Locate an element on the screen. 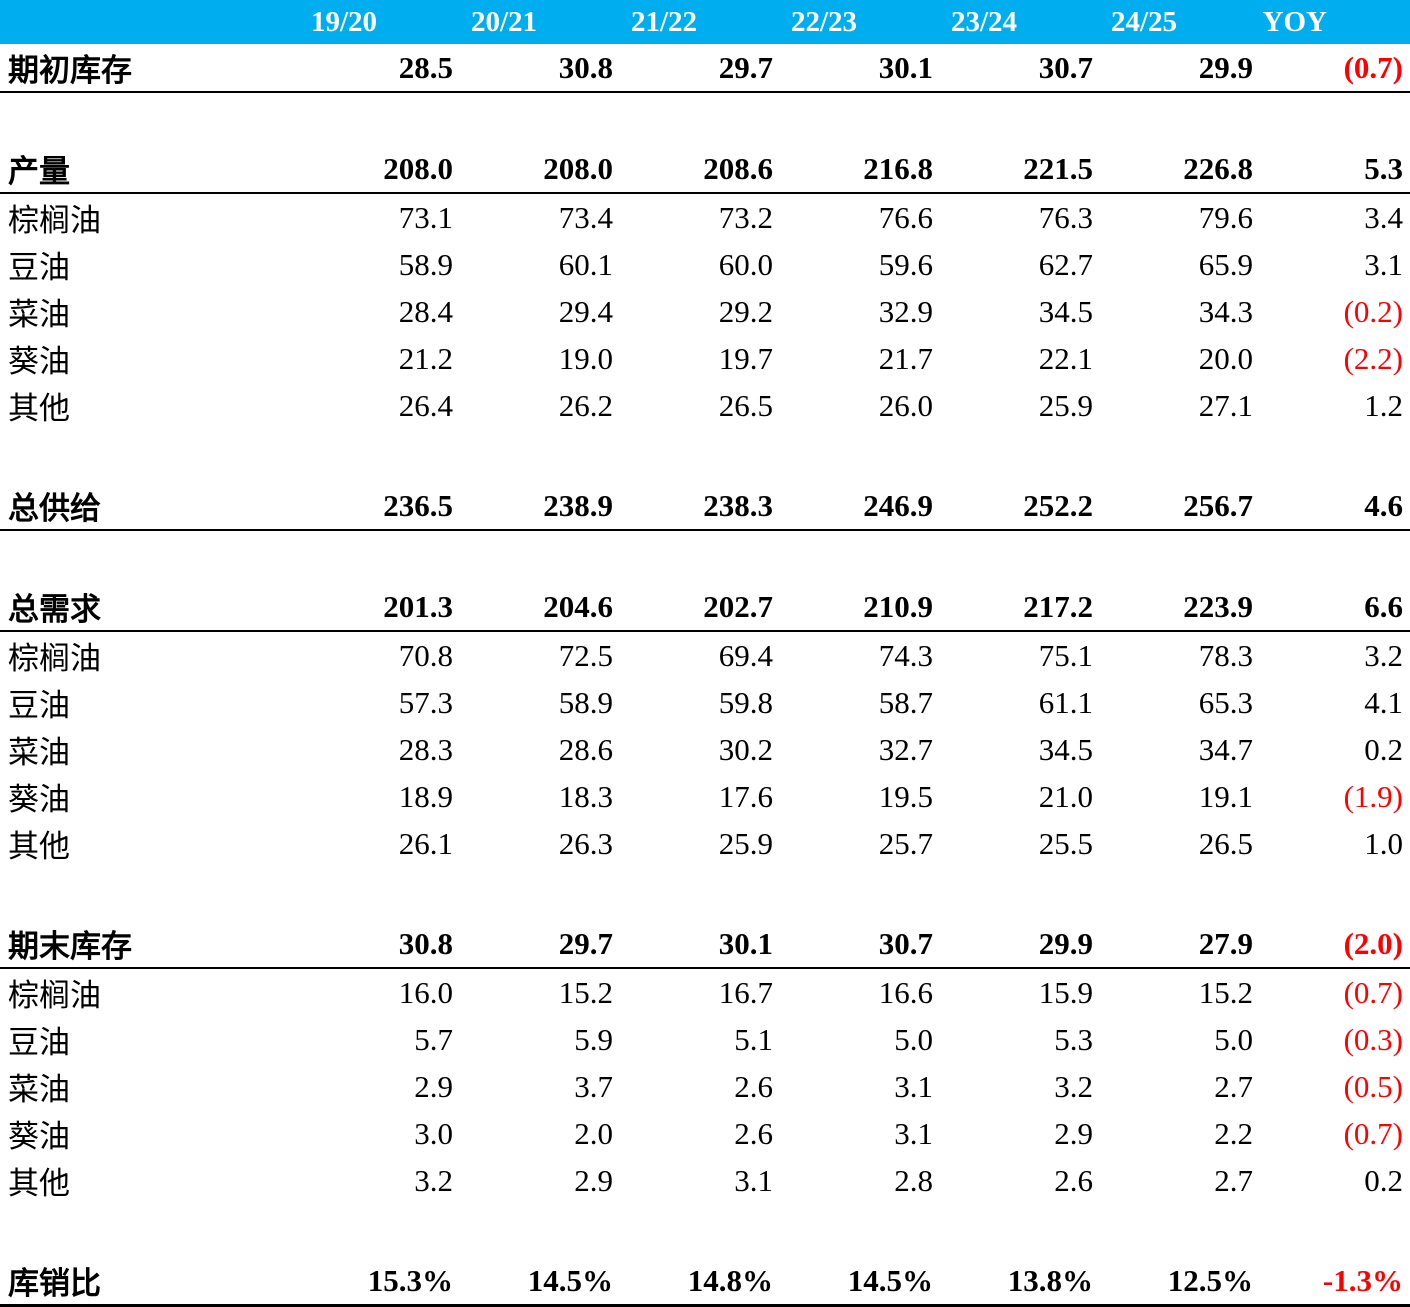 The height and width of the screenshot is (1307, 1410). value-cell: 34.5 is located at coordinates (1065, 749).